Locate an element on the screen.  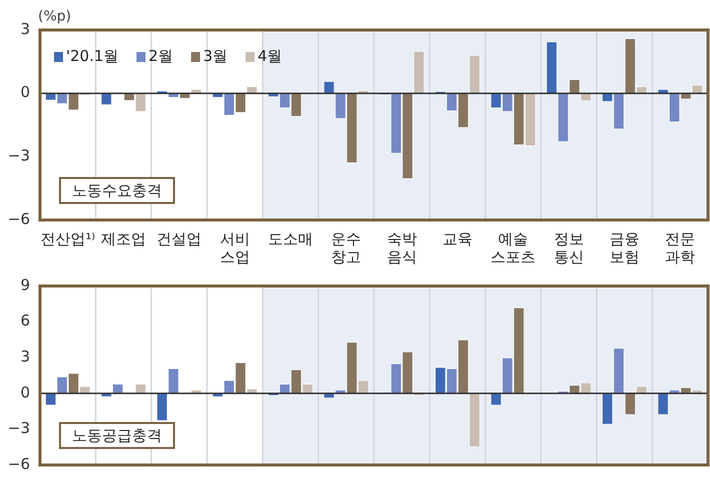
x-tick-label: 정보통신 is located at coordinates (569, 248).